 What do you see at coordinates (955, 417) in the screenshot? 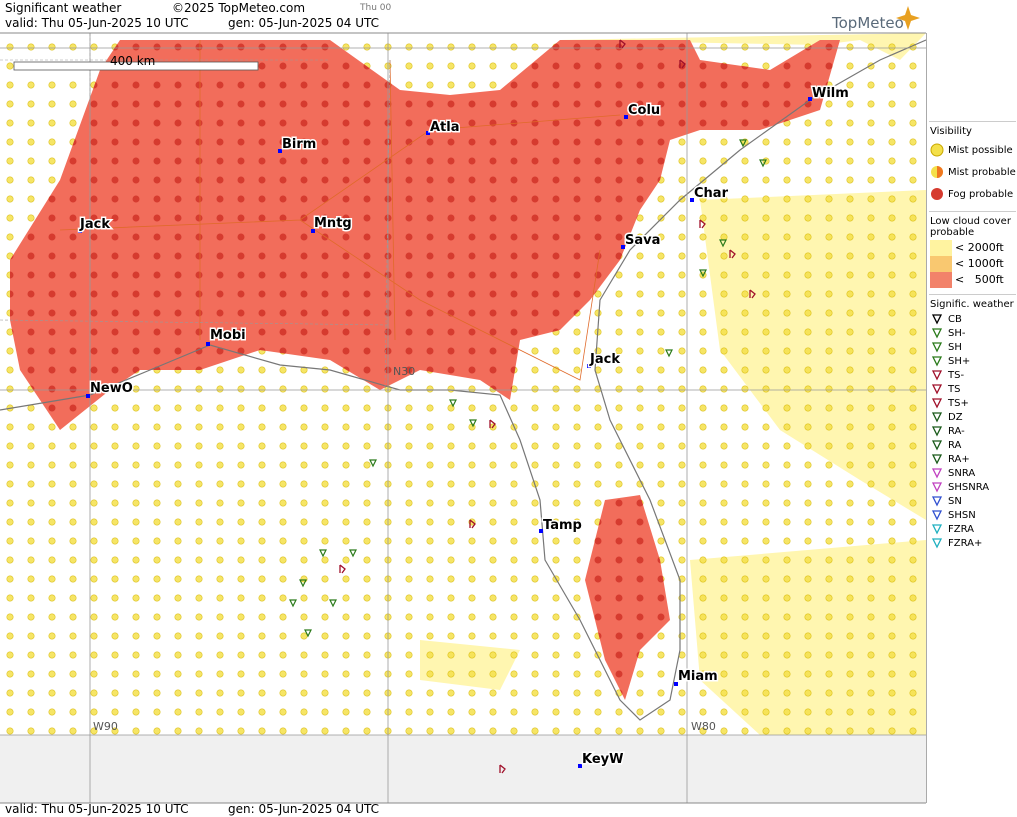
I see `legend-item: DZ` at bounding box center [955, 417].